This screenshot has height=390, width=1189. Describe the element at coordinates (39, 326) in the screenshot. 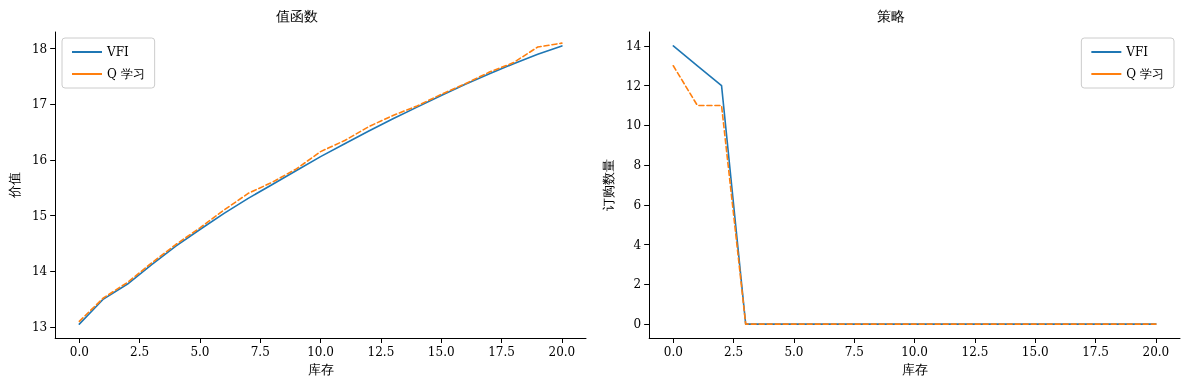

I see `y-tick-label: 13` at that location.